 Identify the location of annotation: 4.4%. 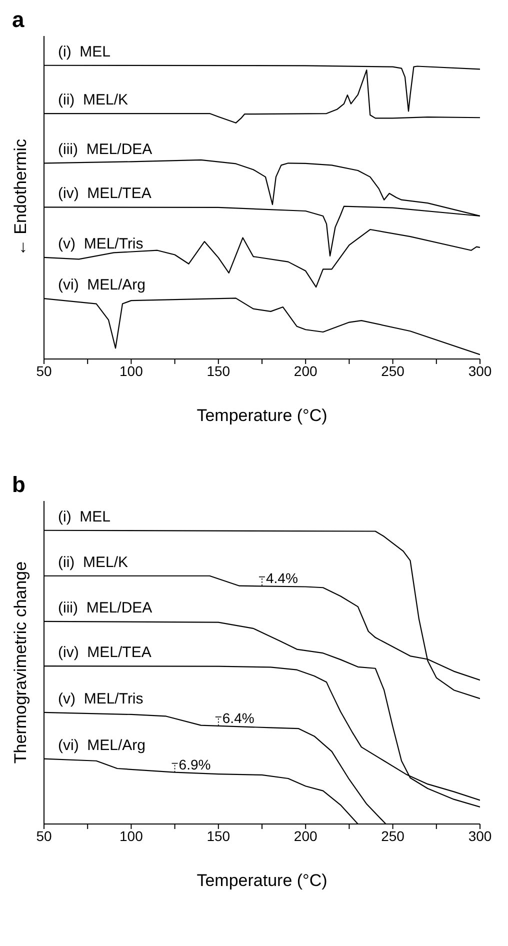
(282, 578).